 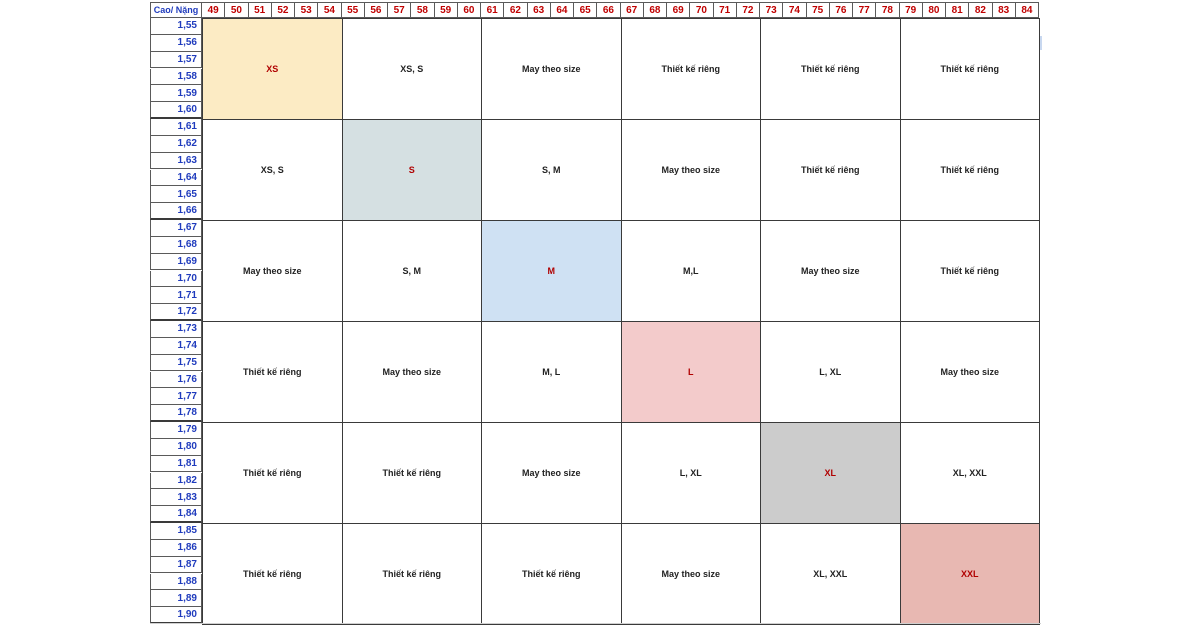 What do you see at coordinates (176, 599) in the screenshot?
I see `height-header-cell: 1,89` at bounding box center [176, 599].